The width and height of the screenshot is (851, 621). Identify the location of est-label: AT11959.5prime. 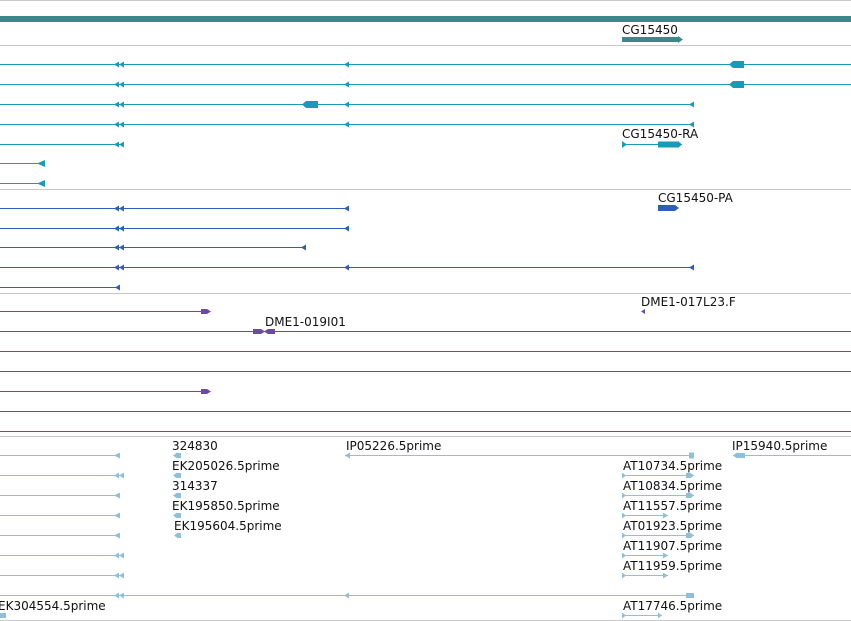
(673, 566).